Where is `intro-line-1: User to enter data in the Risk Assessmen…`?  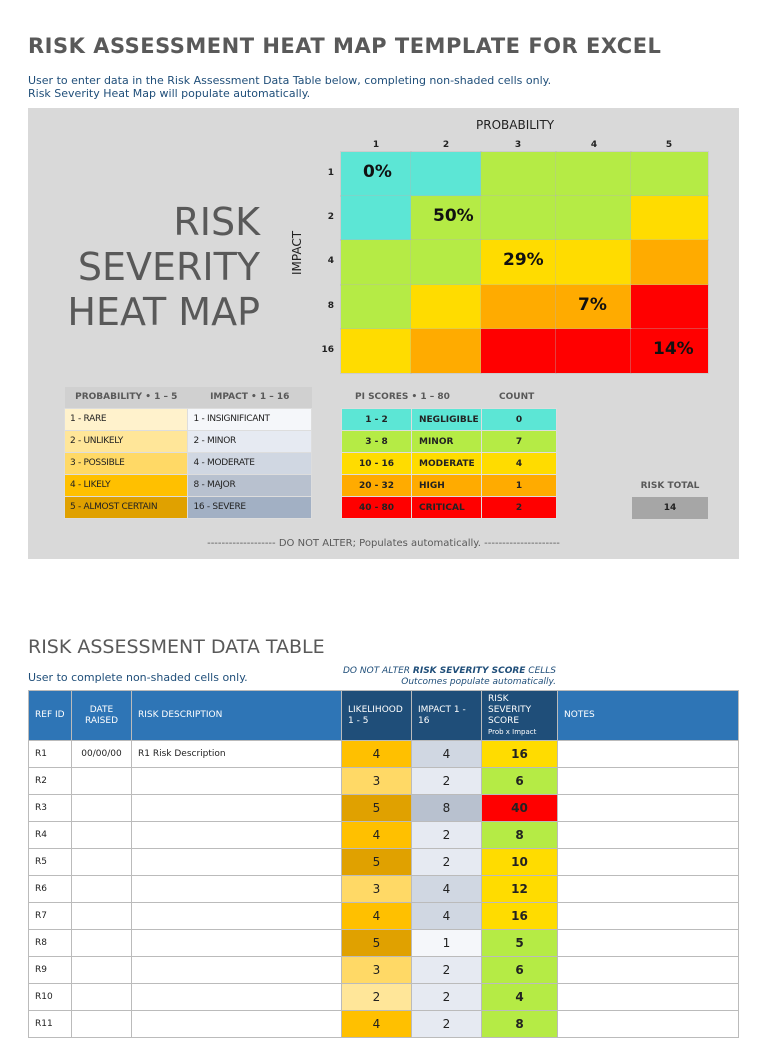 intro-line-1: User to enter data in the Risk Assessmen… is located at coordinates (290, 80).